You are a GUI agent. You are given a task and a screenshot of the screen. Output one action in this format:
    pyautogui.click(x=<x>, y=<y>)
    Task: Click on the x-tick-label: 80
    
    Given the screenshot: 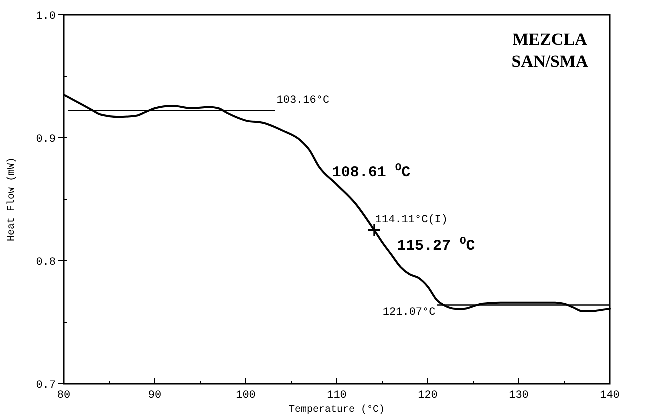 What is the action you would take?
    pyautogui.click(x=64, y=396)
    